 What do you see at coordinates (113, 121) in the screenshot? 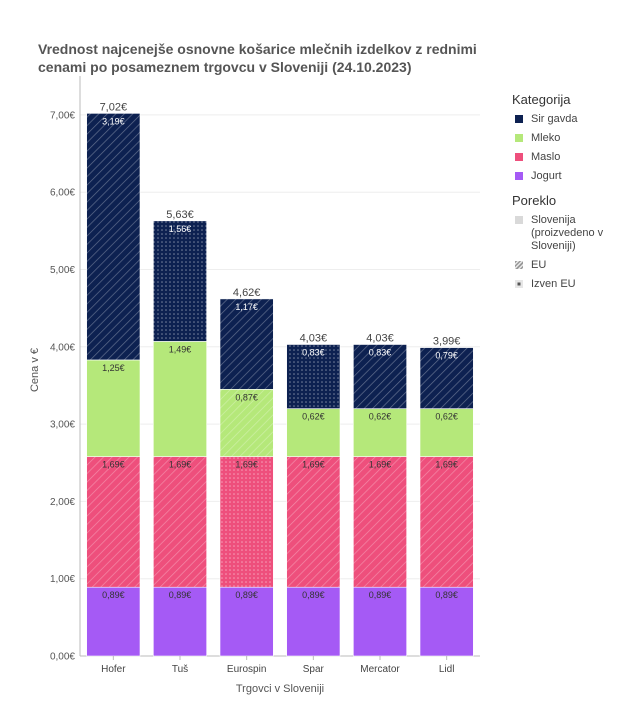
I see `data-label: 3,19€` at bounding box center [113, 121].